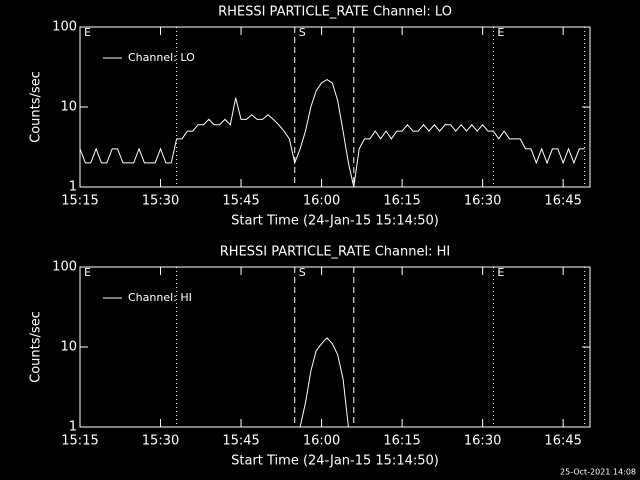 The height and width of the screenshot is (480, 640). What do you see at coordinates (160, 297) in the screenshot?
I see `legend-label: Channel: HI` at bounding box center [160, 297].